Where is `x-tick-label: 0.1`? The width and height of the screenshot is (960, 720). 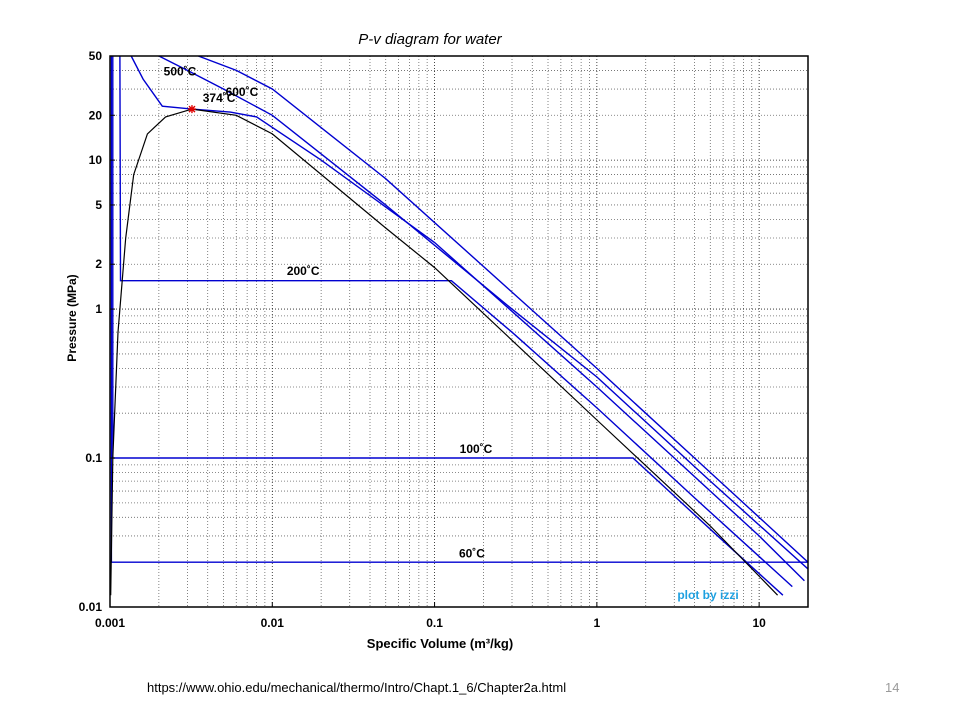 x-tick-label: 0.1 is located at coordinates (434, 623).